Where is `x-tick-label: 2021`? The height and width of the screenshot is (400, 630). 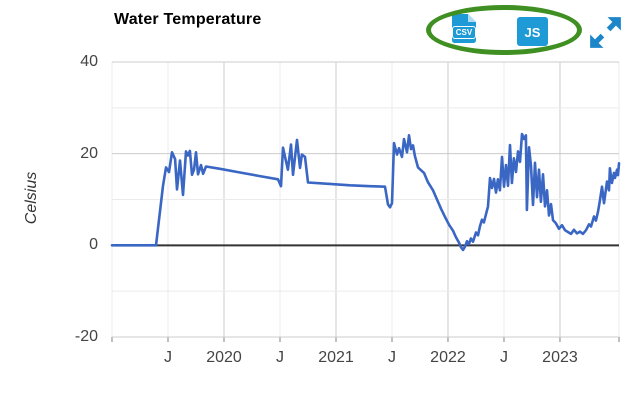
x-tick-label: 2021 is located at coordinates (336, 357).